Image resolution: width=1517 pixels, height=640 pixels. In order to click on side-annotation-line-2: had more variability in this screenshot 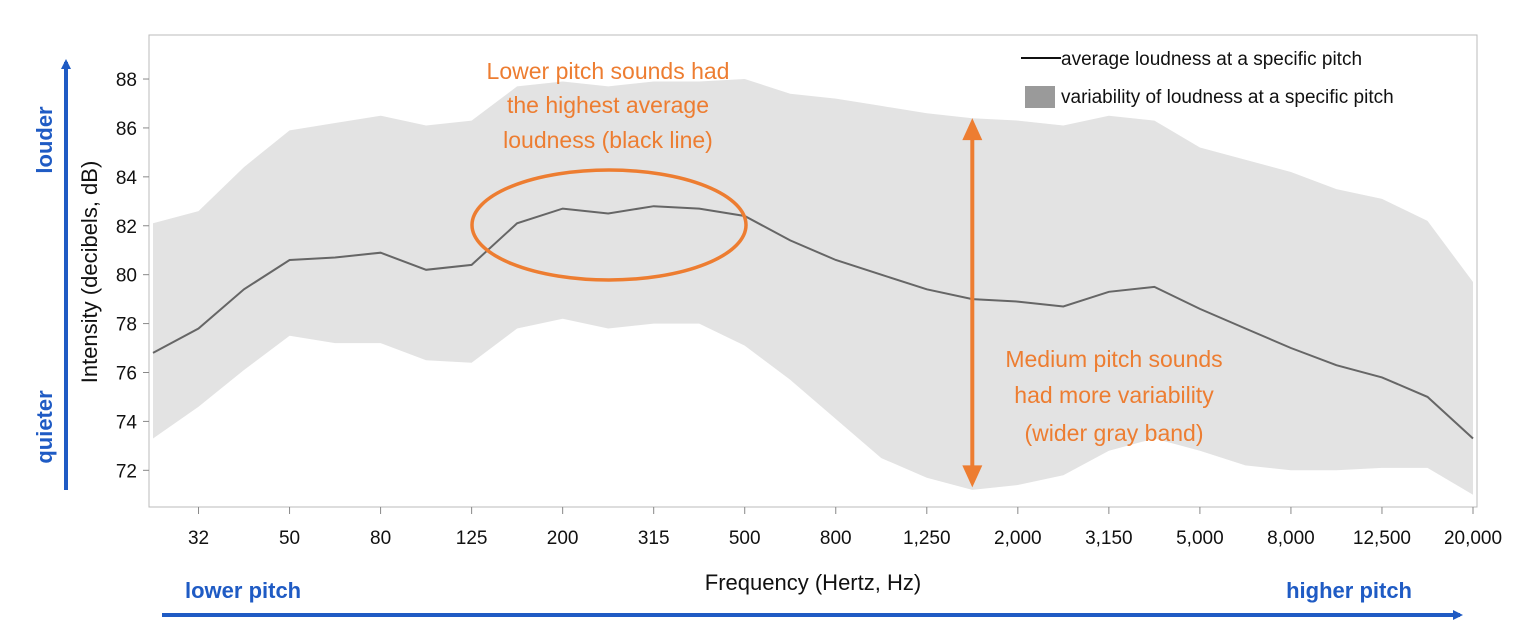, I will do `click(1114, 395)`.